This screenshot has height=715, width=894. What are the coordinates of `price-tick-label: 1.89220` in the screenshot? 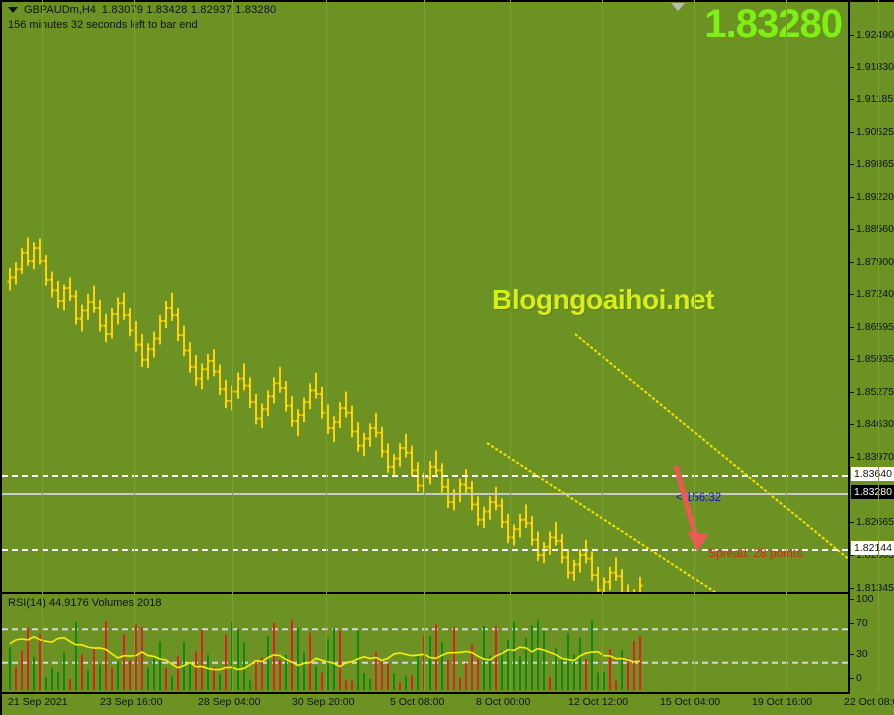 It's located at (875, 197).